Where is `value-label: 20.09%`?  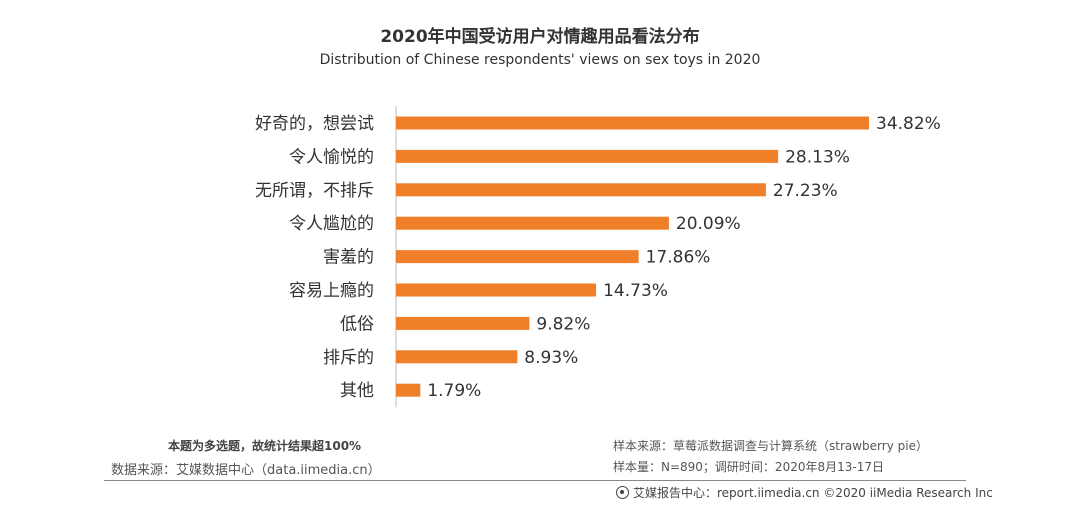 value-label: 20.09% is located at coordinates (708, 224).